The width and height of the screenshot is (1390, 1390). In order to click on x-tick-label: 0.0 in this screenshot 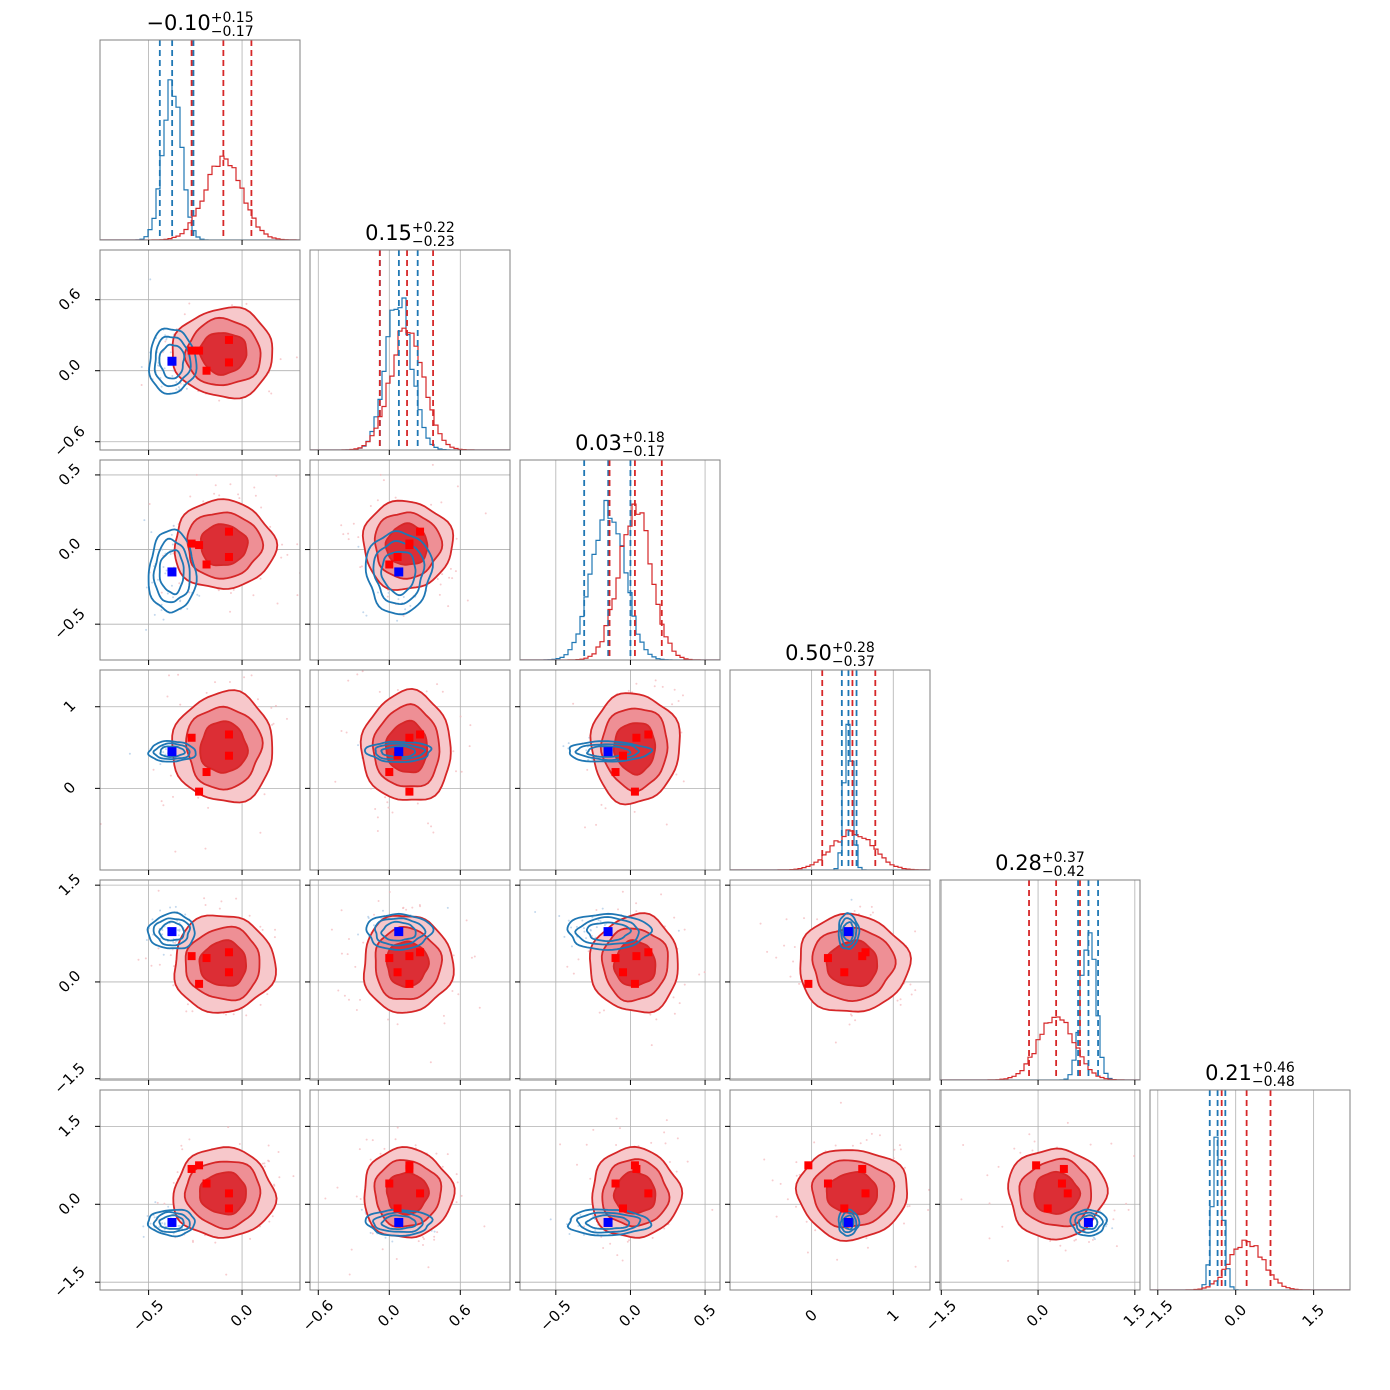, I will do `click(1236, 1316)`.